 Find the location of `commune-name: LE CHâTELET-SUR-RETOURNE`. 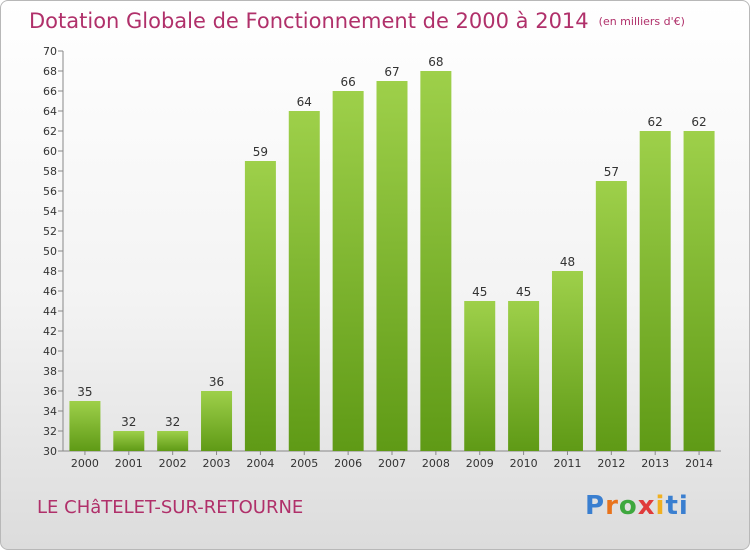

commune-name: LE CHâTELET-SUR-RETOURNE is located at coordinates (170, 507).